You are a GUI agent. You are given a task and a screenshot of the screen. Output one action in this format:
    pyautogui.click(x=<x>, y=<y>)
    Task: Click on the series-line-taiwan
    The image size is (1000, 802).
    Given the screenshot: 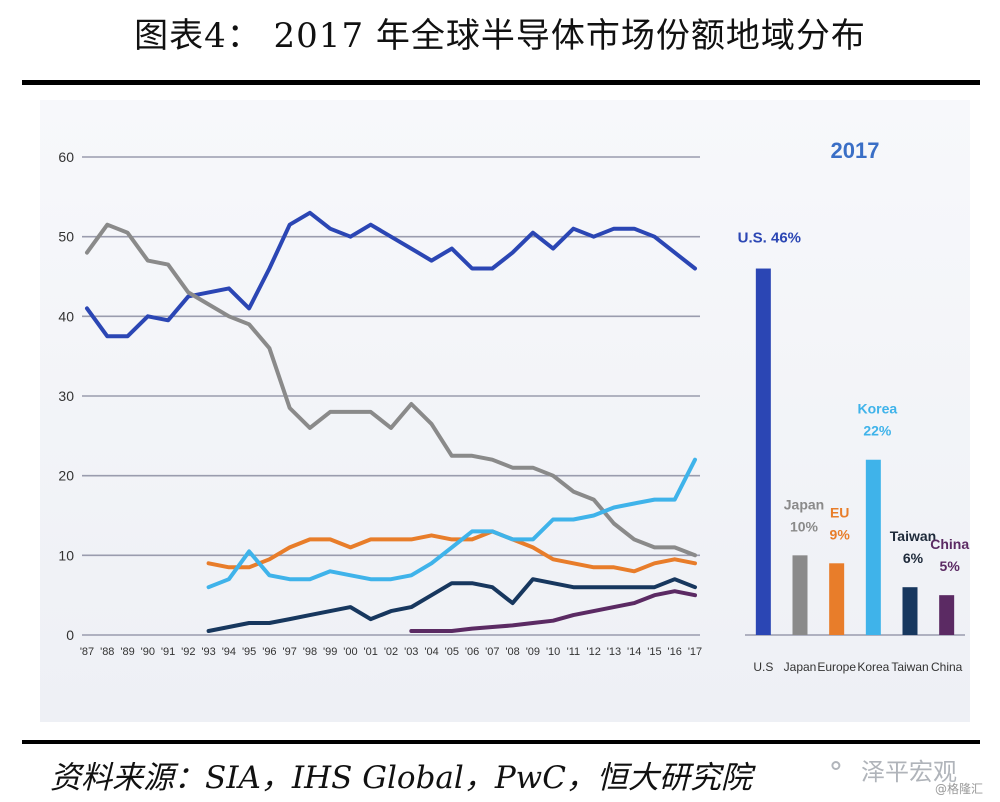 What is the action you would take?
    pyautogui.click(x=451, y=605)
    